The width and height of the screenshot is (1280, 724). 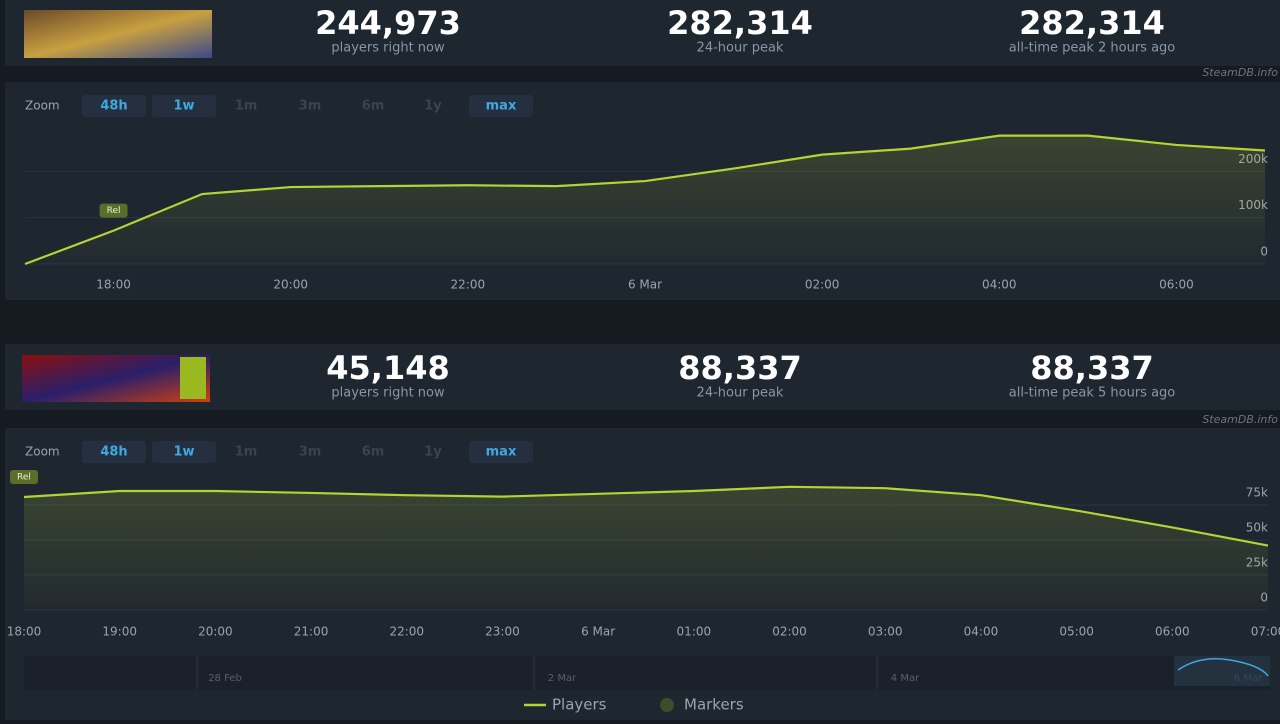 What do you see at coordinates (1076, 632) in the screenshot?
I see `x-tick-label: 05:00` at bounding box center [1076, 632].